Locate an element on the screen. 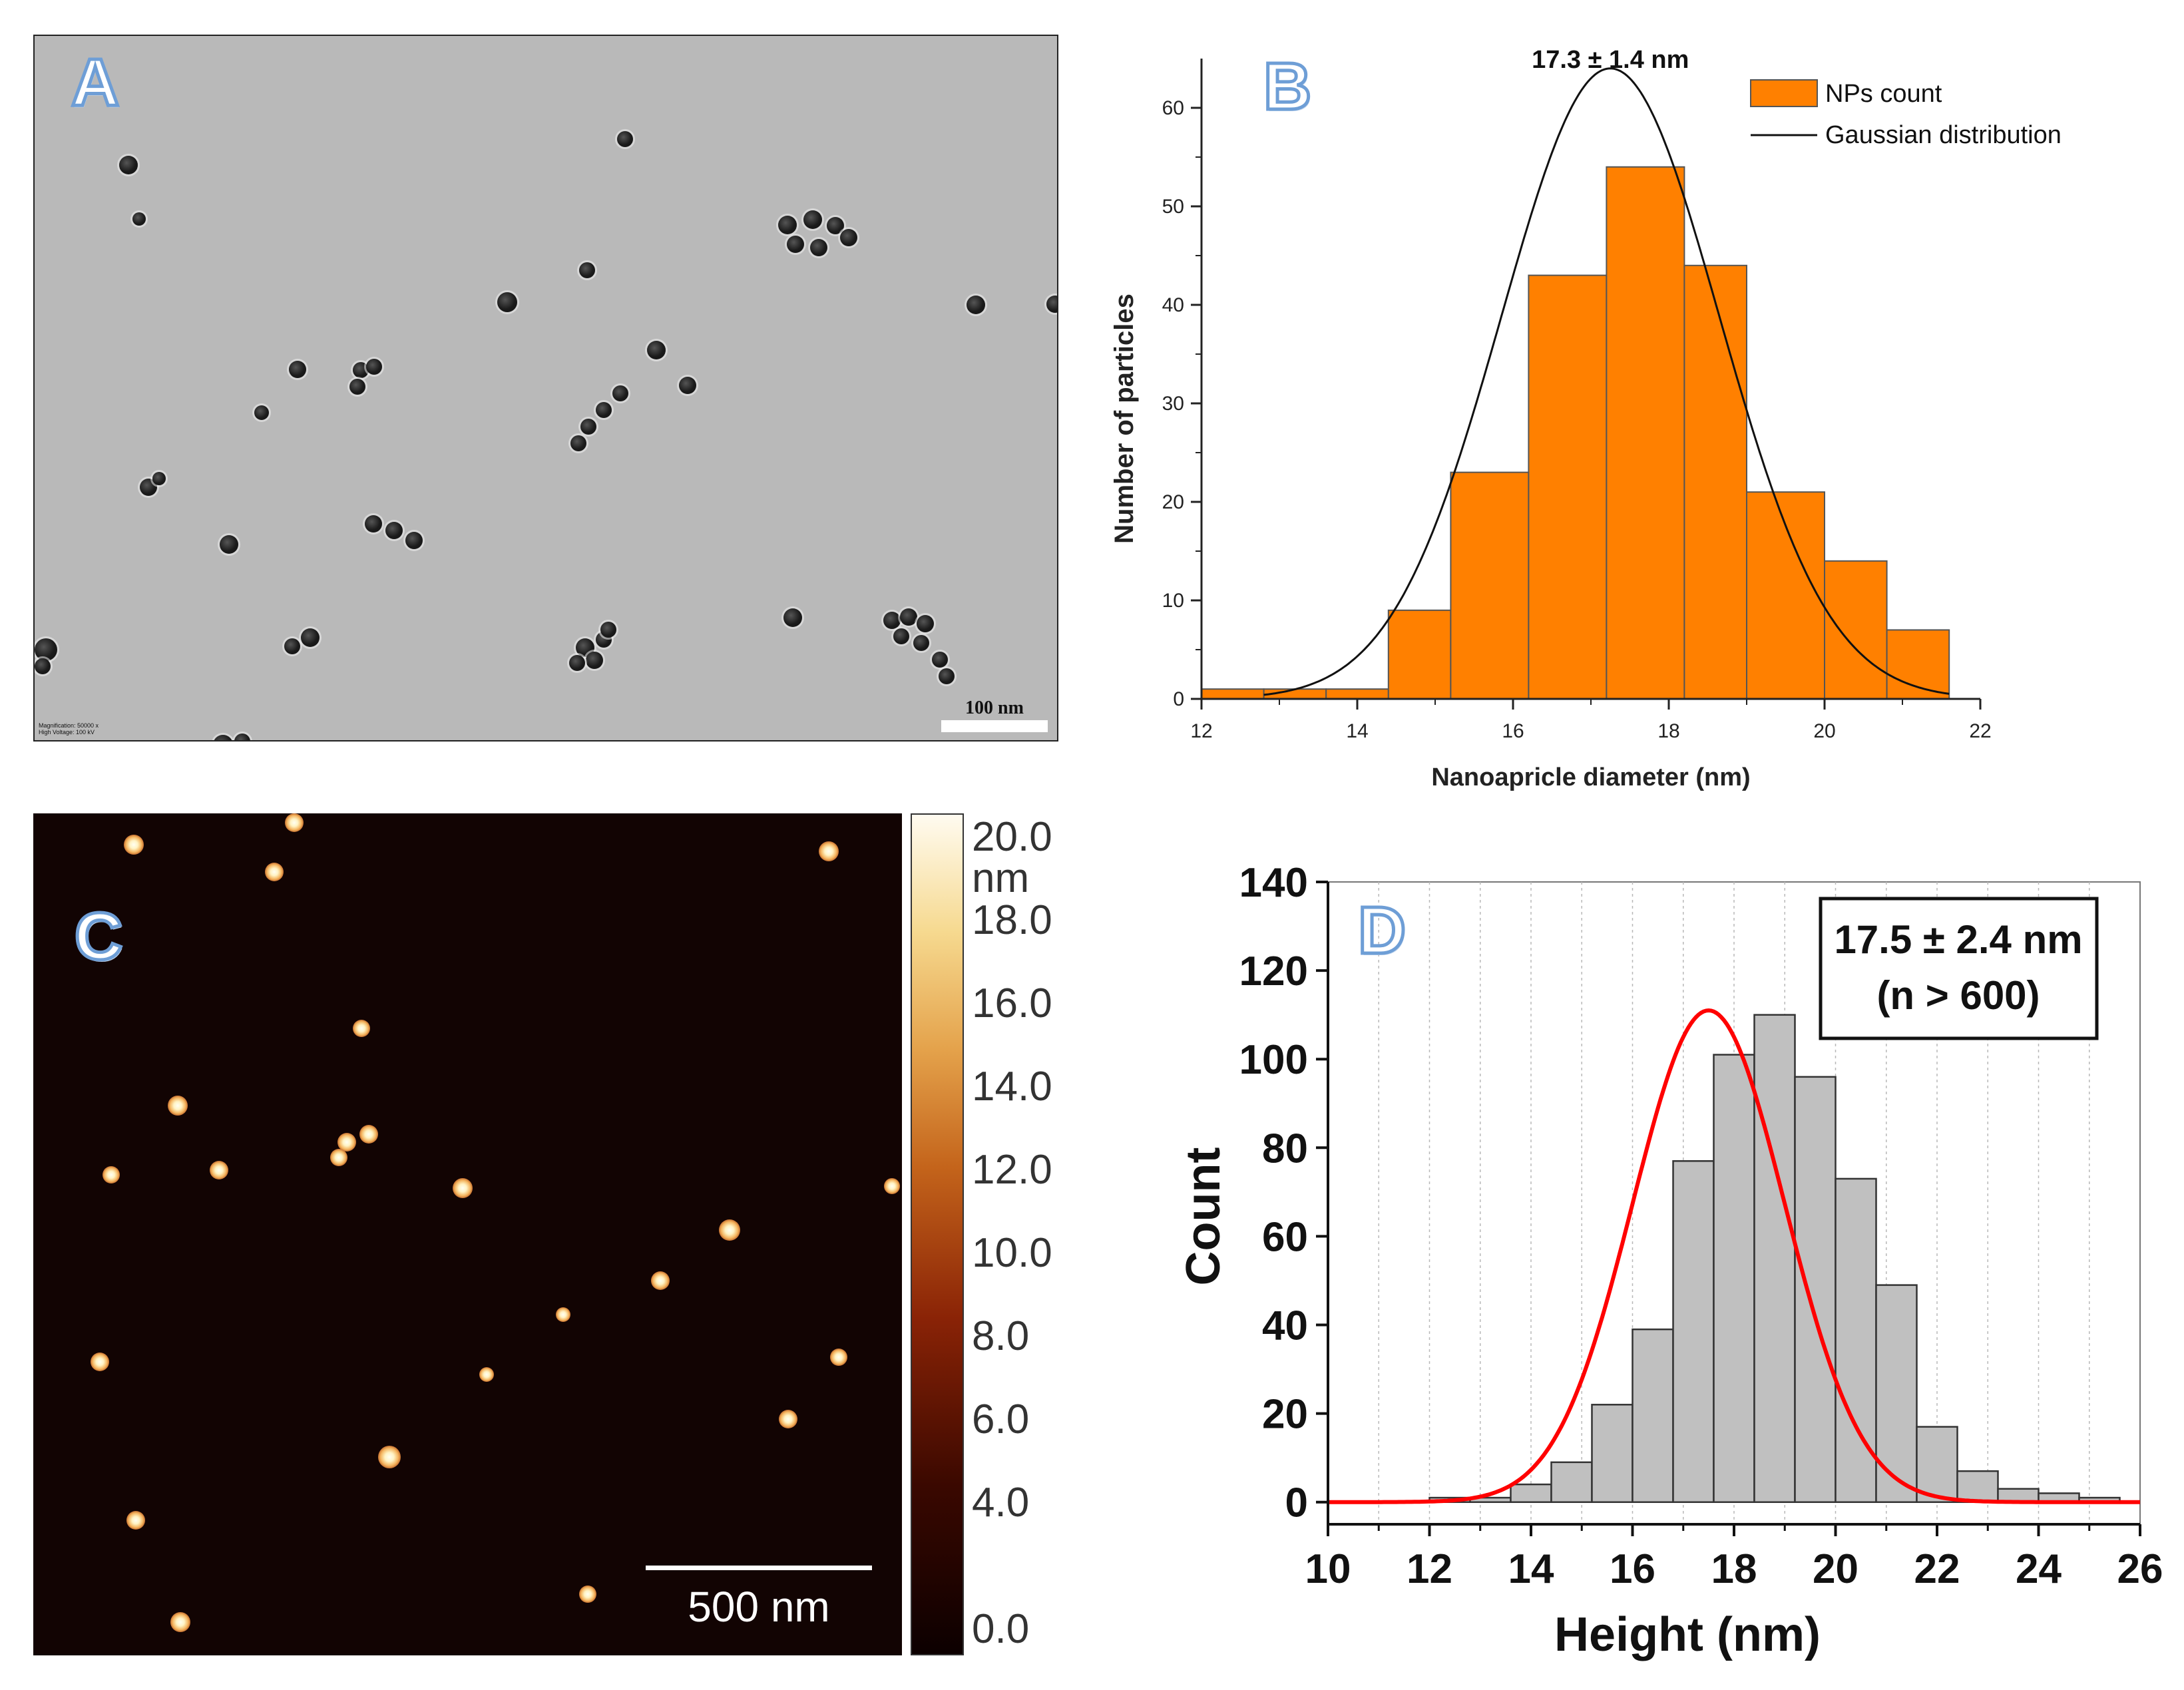  legend-label-count: NPs count is located at coordinates (1883, 94).